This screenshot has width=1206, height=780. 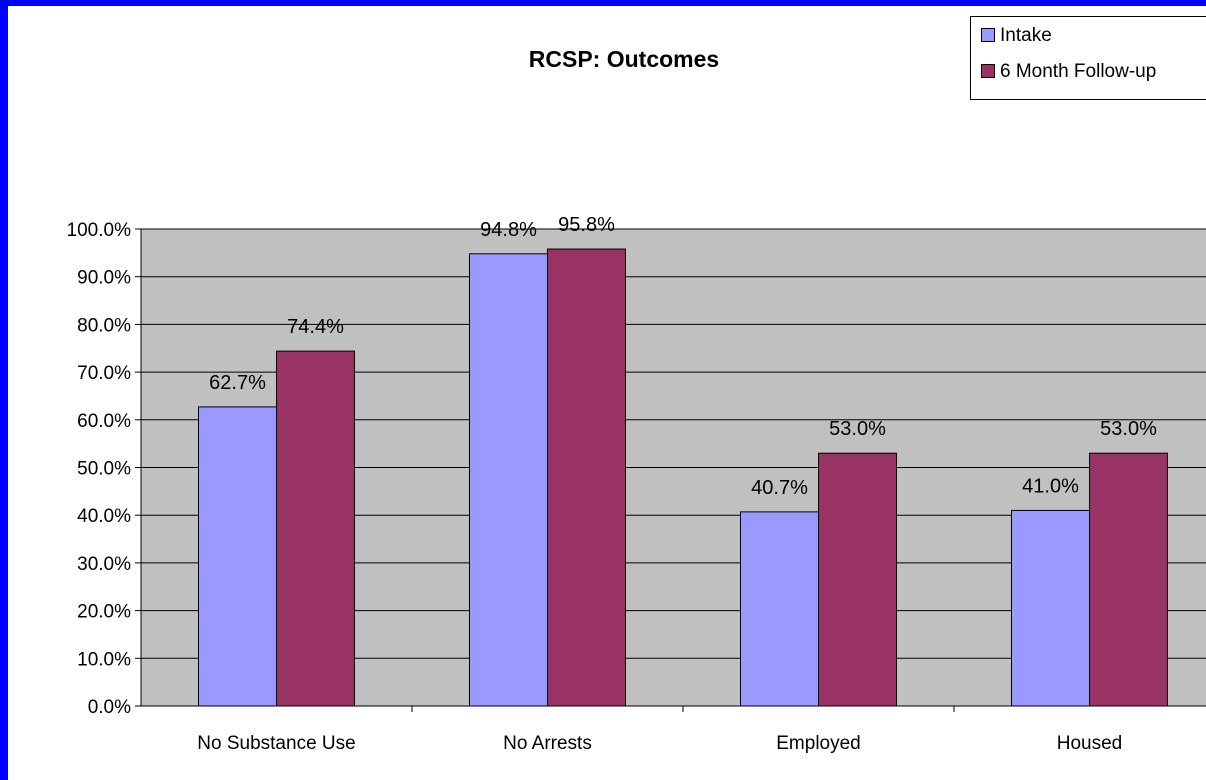 What do you see at coordinates (104, 325) in the screenshot?
I see `y-tick-label: 80.0%` at bounding box center [104, 325].